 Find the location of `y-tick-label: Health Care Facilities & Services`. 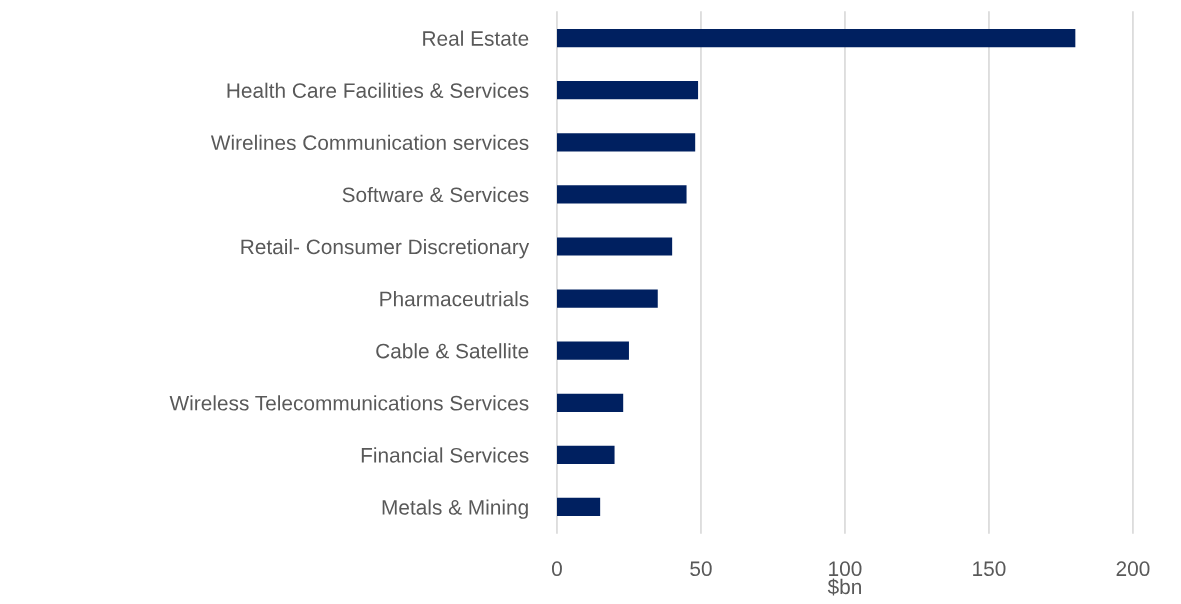

y-tick-label: Health Care Facilities & Services is located at coordinates (378, 90).